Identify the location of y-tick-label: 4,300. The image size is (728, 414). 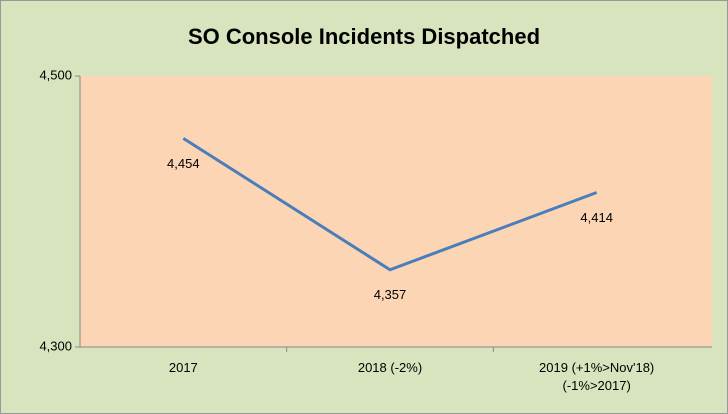
(55, 345).